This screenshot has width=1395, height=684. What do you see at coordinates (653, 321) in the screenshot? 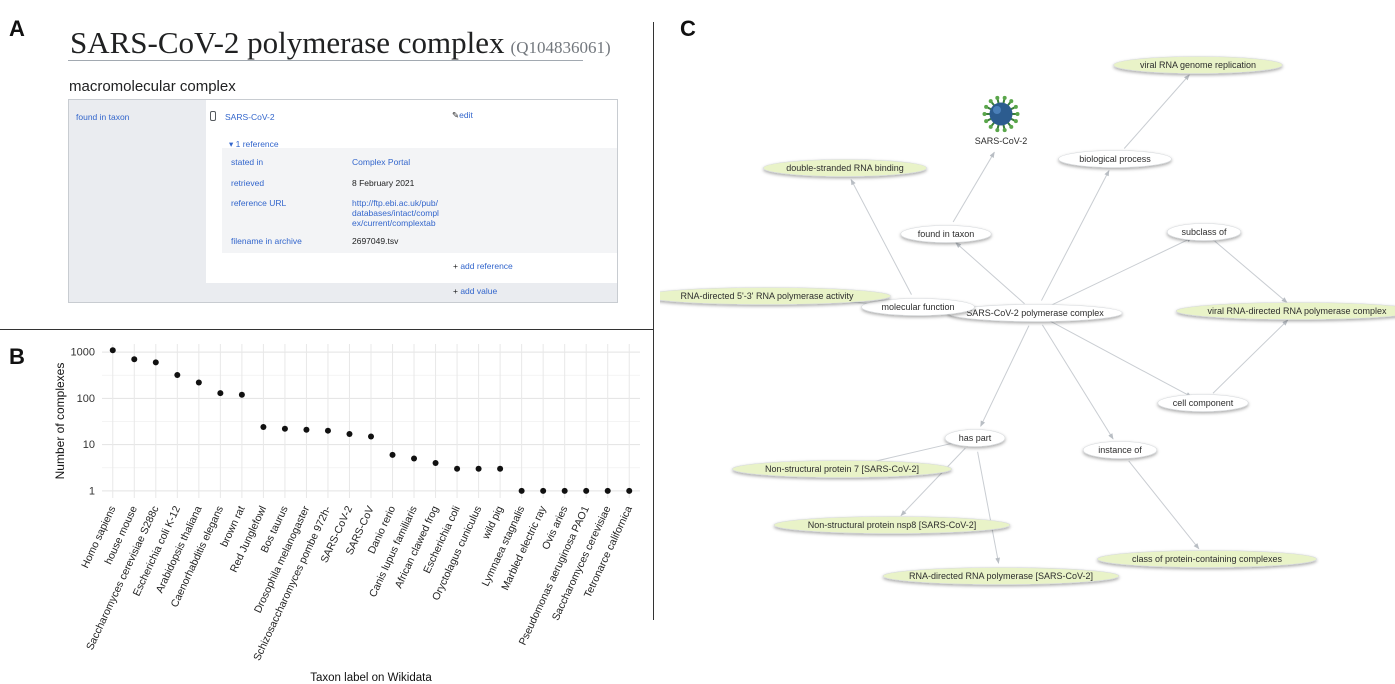
I see `panel-divider-vertical` at bounding box center [653, 321].